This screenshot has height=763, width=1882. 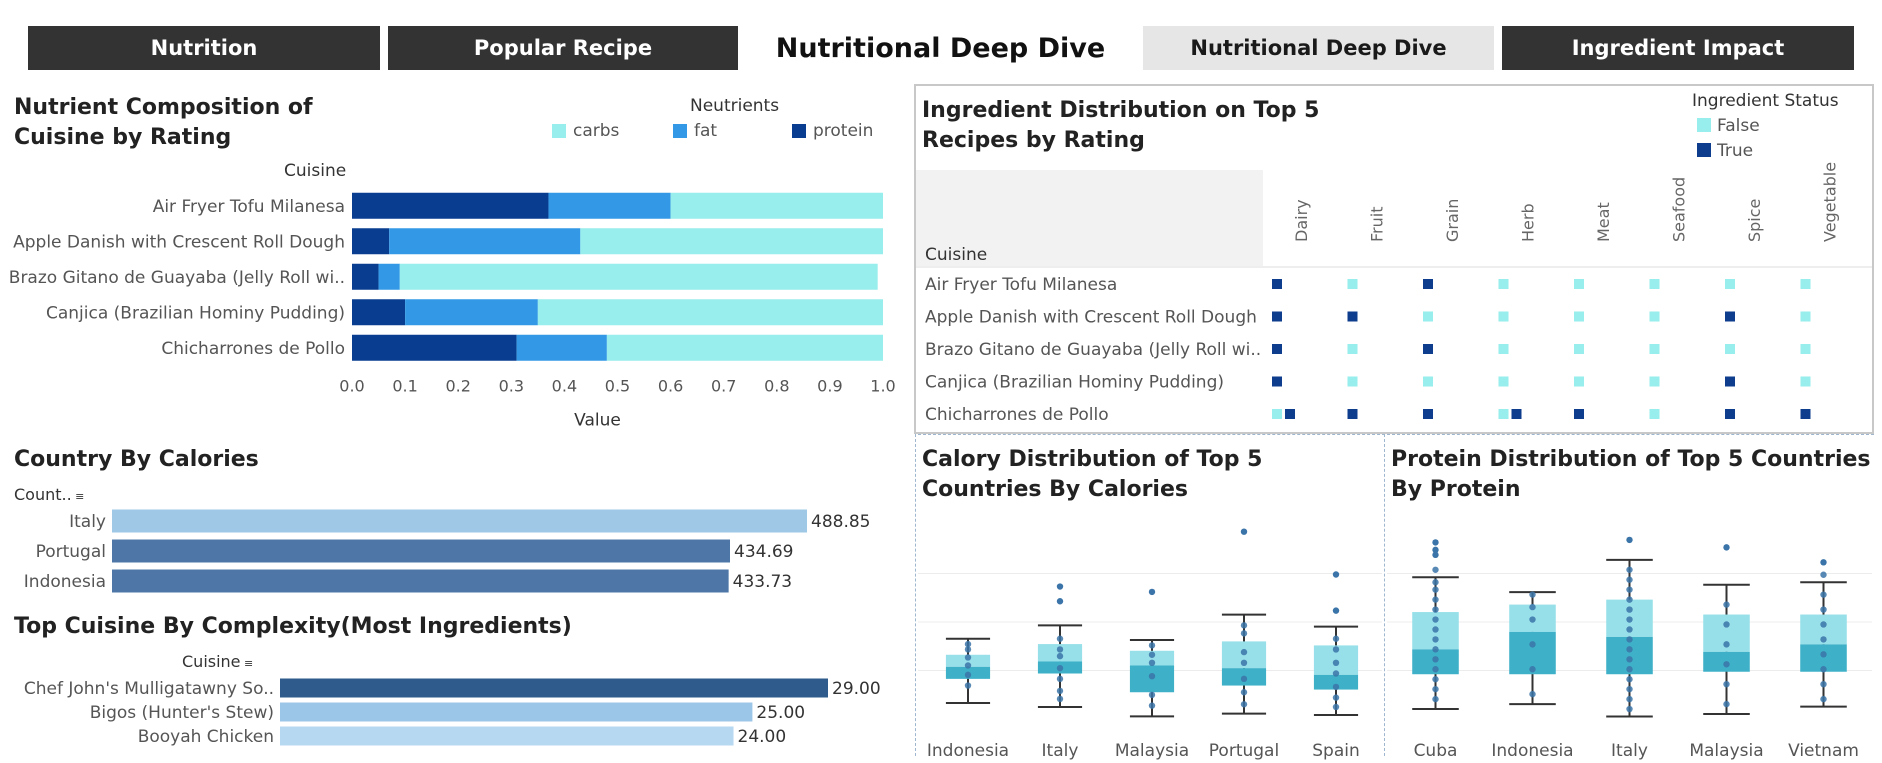 I want to click on complexity-data-label: 29.00, so click(x=856, y=689).